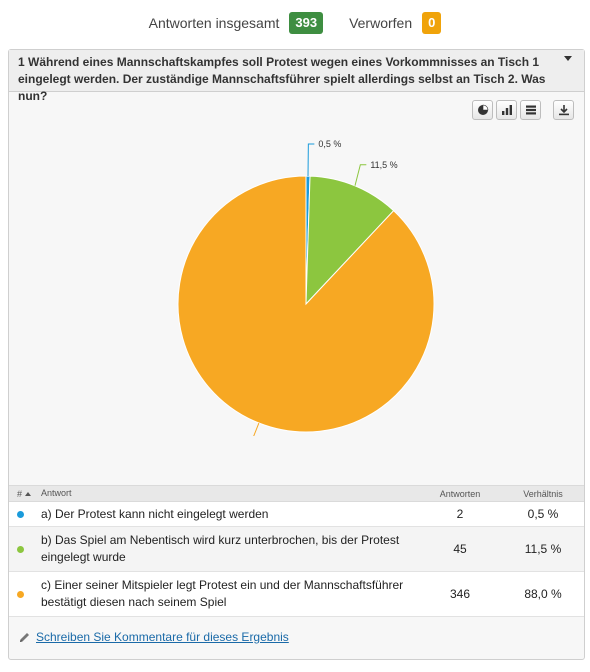 The width and height of the screenshot is (590, 672). Describe the element at coordinates (306, 23) in the screenshot. I see `total-answers-badge: 393` at that location.